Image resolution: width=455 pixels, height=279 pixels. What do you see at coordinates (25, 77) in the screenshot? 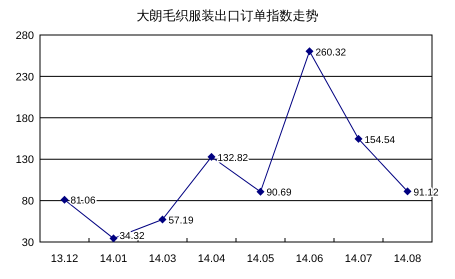
I see `y-tick-label: 230` at bounding box center [25, 77].